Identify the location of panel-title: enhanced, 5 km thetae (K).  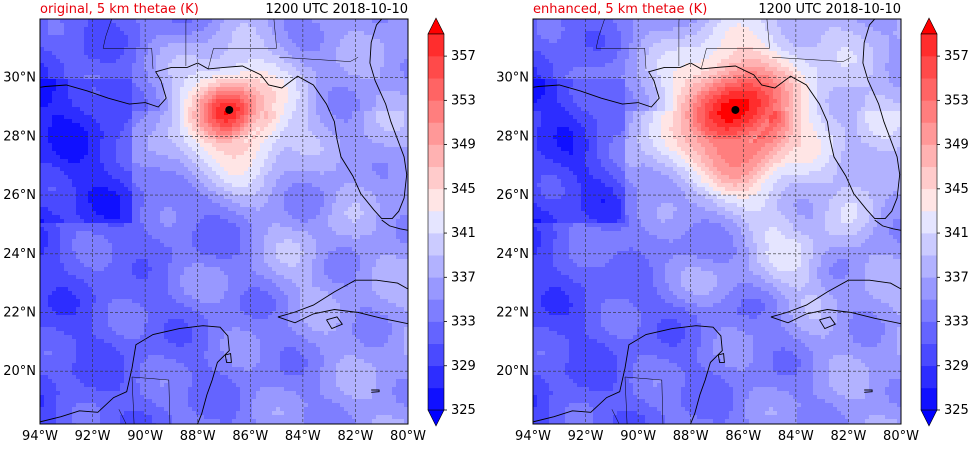
(620, 9).